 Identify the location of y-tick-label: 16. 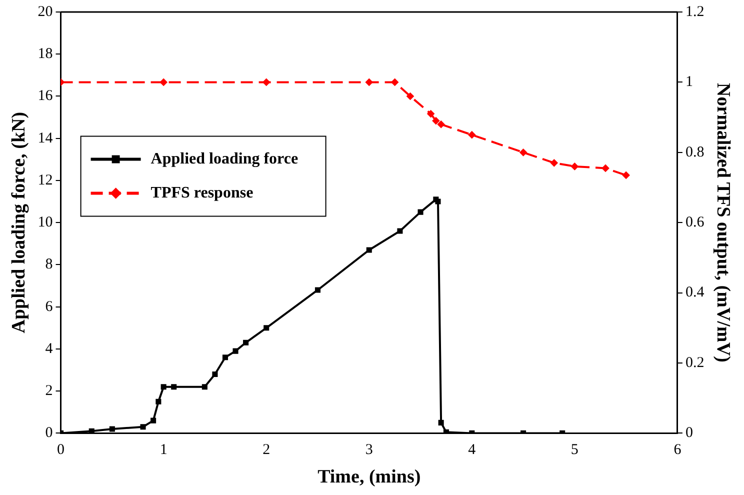
(46, 96).